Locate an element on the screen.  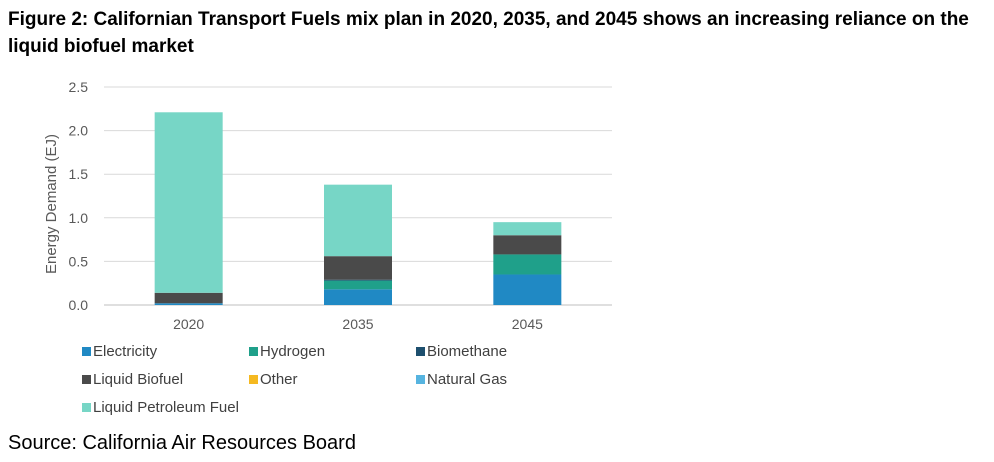
x-tick-label: 2035 is located at coordinates (357, 324).